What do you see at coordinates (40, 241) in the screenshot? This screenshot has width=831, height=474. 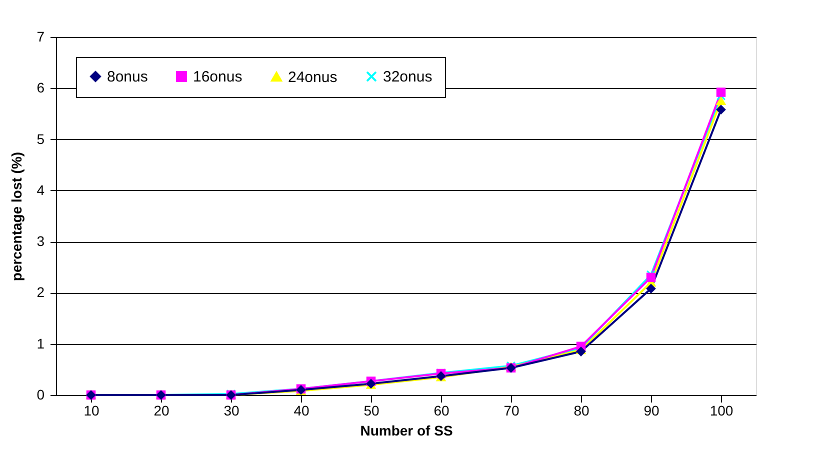 I see `y-tick-label: 3` at bounding box center [40, 241].